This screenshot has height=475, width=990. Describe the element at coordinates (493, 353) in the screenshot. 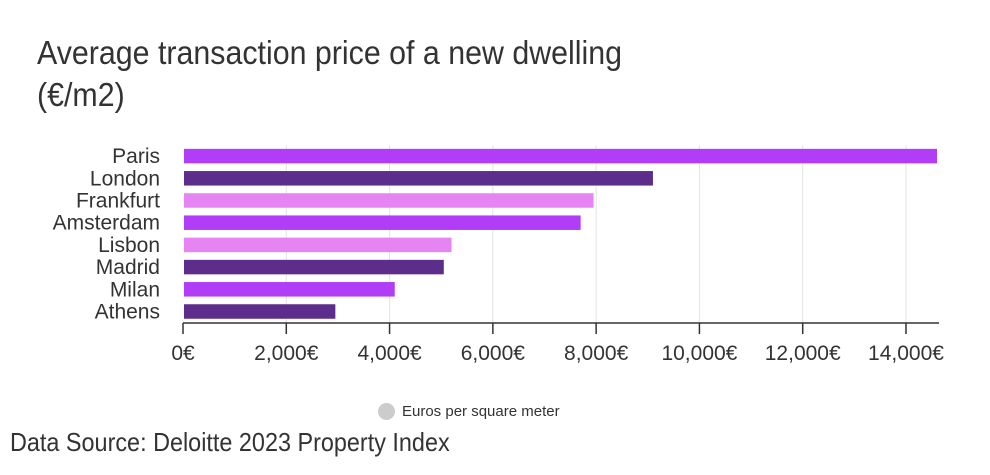

I see `x-tick-label: 6,000€` at that location.